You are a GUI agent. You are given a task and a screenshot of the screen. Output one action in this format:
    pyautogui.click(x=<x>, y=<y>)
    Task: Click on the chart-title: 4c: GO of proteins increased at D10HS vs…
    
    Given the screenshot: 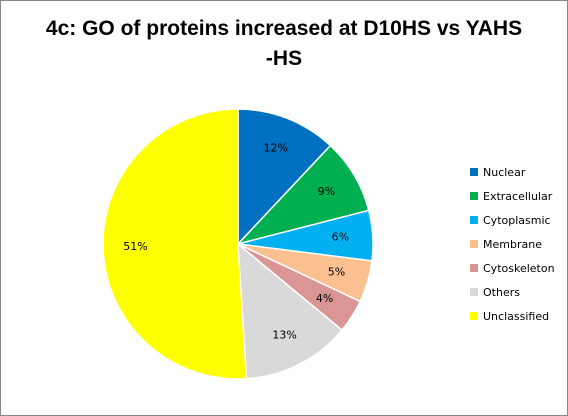 What is the action you would take?
    pyautogui.click(x=284, y=43)
    